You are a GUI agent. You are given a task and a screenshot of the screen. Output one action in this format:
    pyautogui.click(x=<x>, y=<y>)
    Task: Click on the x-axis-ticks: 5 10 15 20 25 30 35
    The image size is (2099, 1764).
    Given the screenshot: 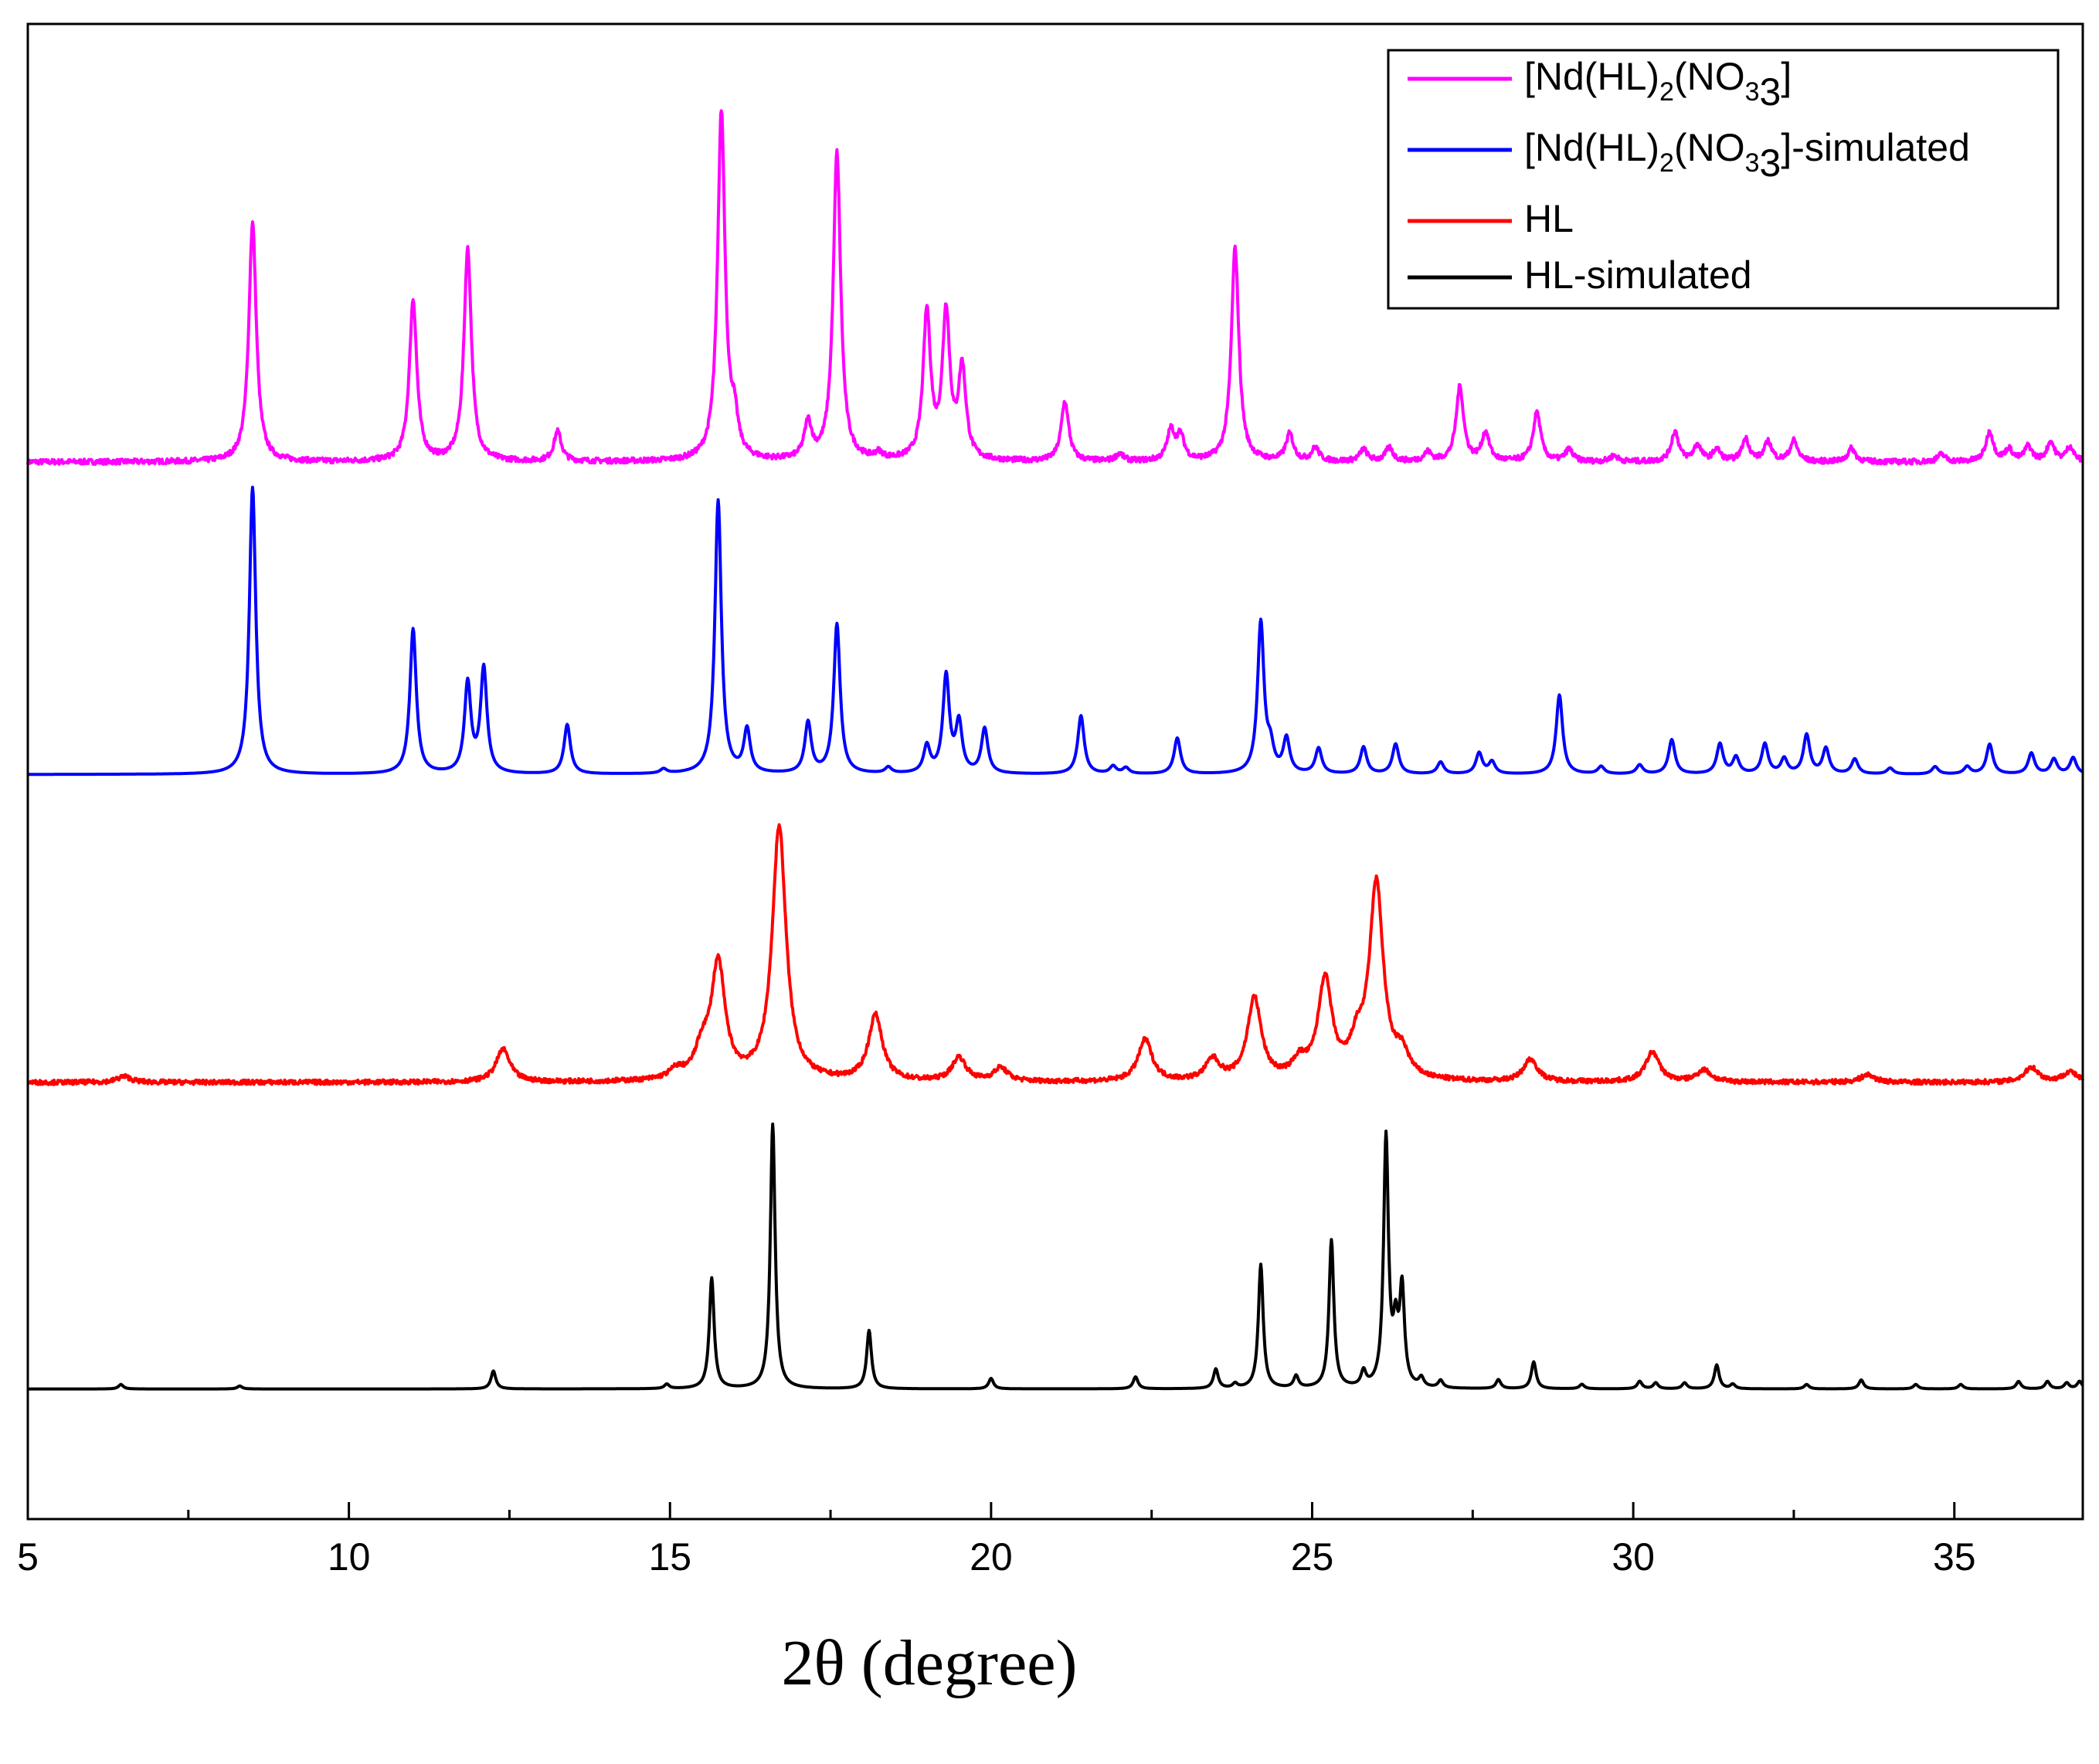 What is the action you would take?
    pyautogui.click(x=996, y=1540)
    